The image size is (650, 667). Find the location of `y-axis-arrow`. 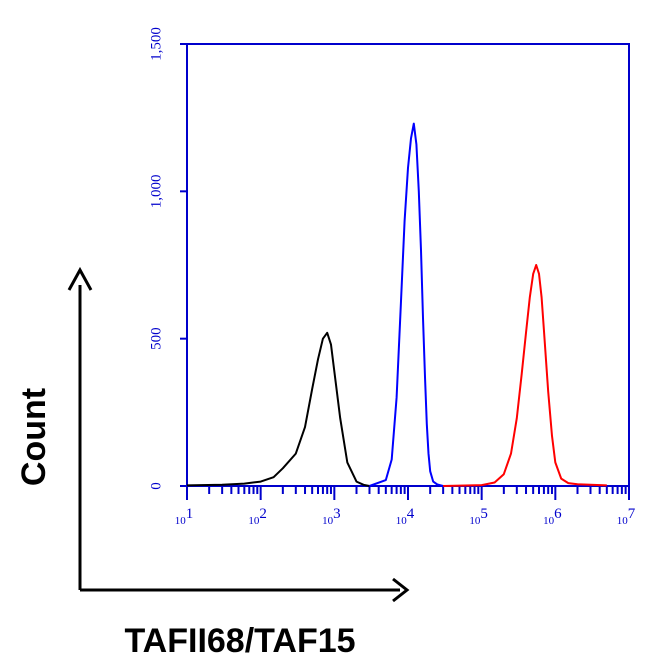

y-axis-arrow is located at coordinates (80, 428).